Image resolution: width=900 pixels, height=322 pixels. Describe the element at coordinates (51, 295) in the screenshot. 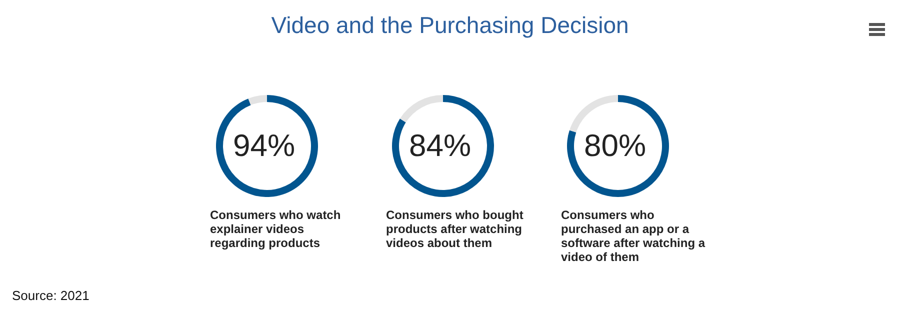

I see `source-note: Source: 2021` at that location.